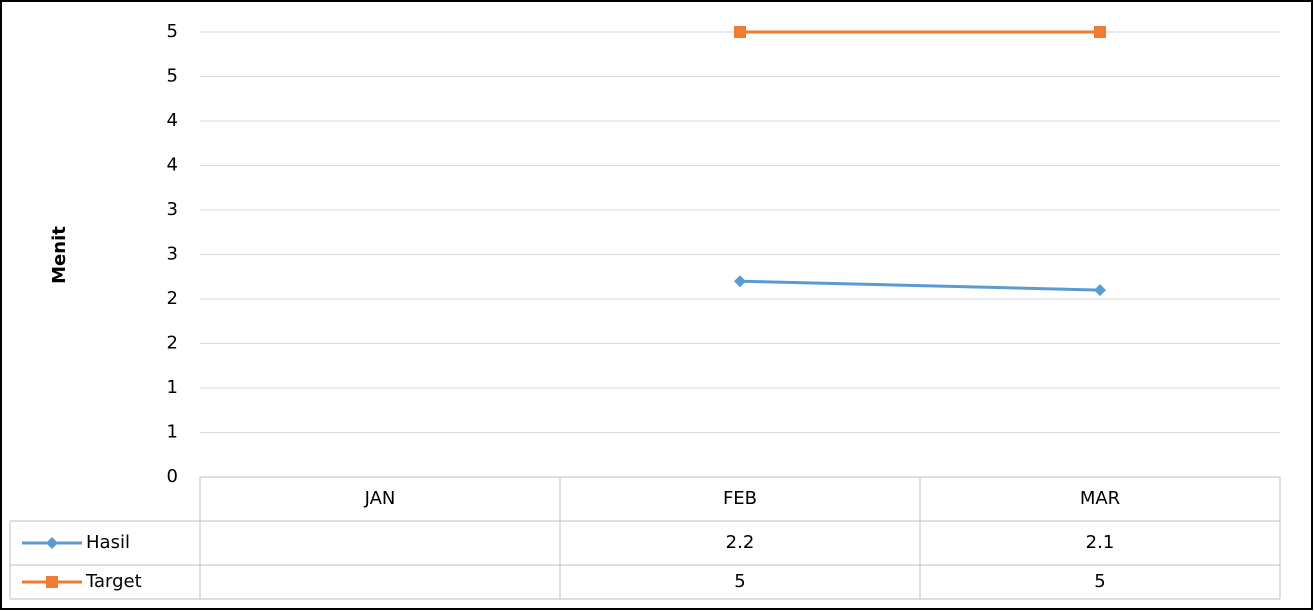  I want to click on y-tick-label: 0, so click(172, 476).